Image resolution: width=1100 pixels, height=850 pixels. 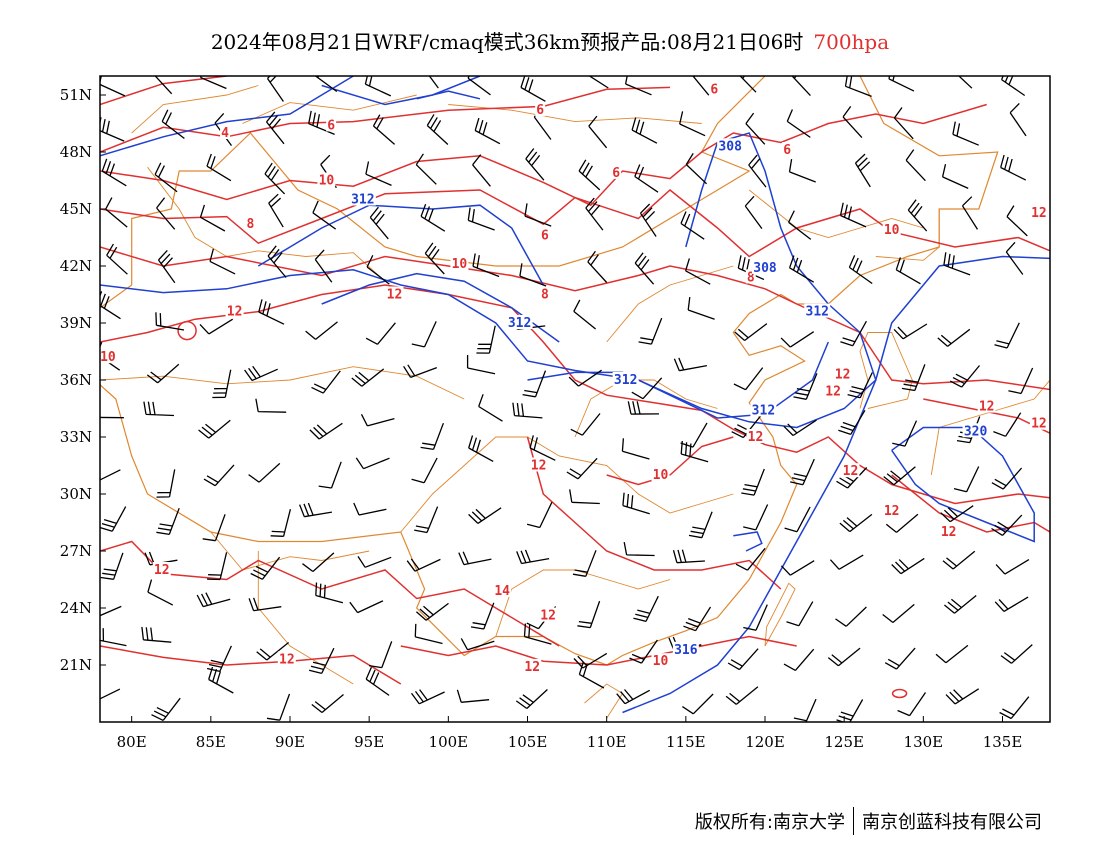 What do you see at coordinates (225, 133) in the screenshot?
I see `temperature-label: 4` at bounding box center [225, 133].